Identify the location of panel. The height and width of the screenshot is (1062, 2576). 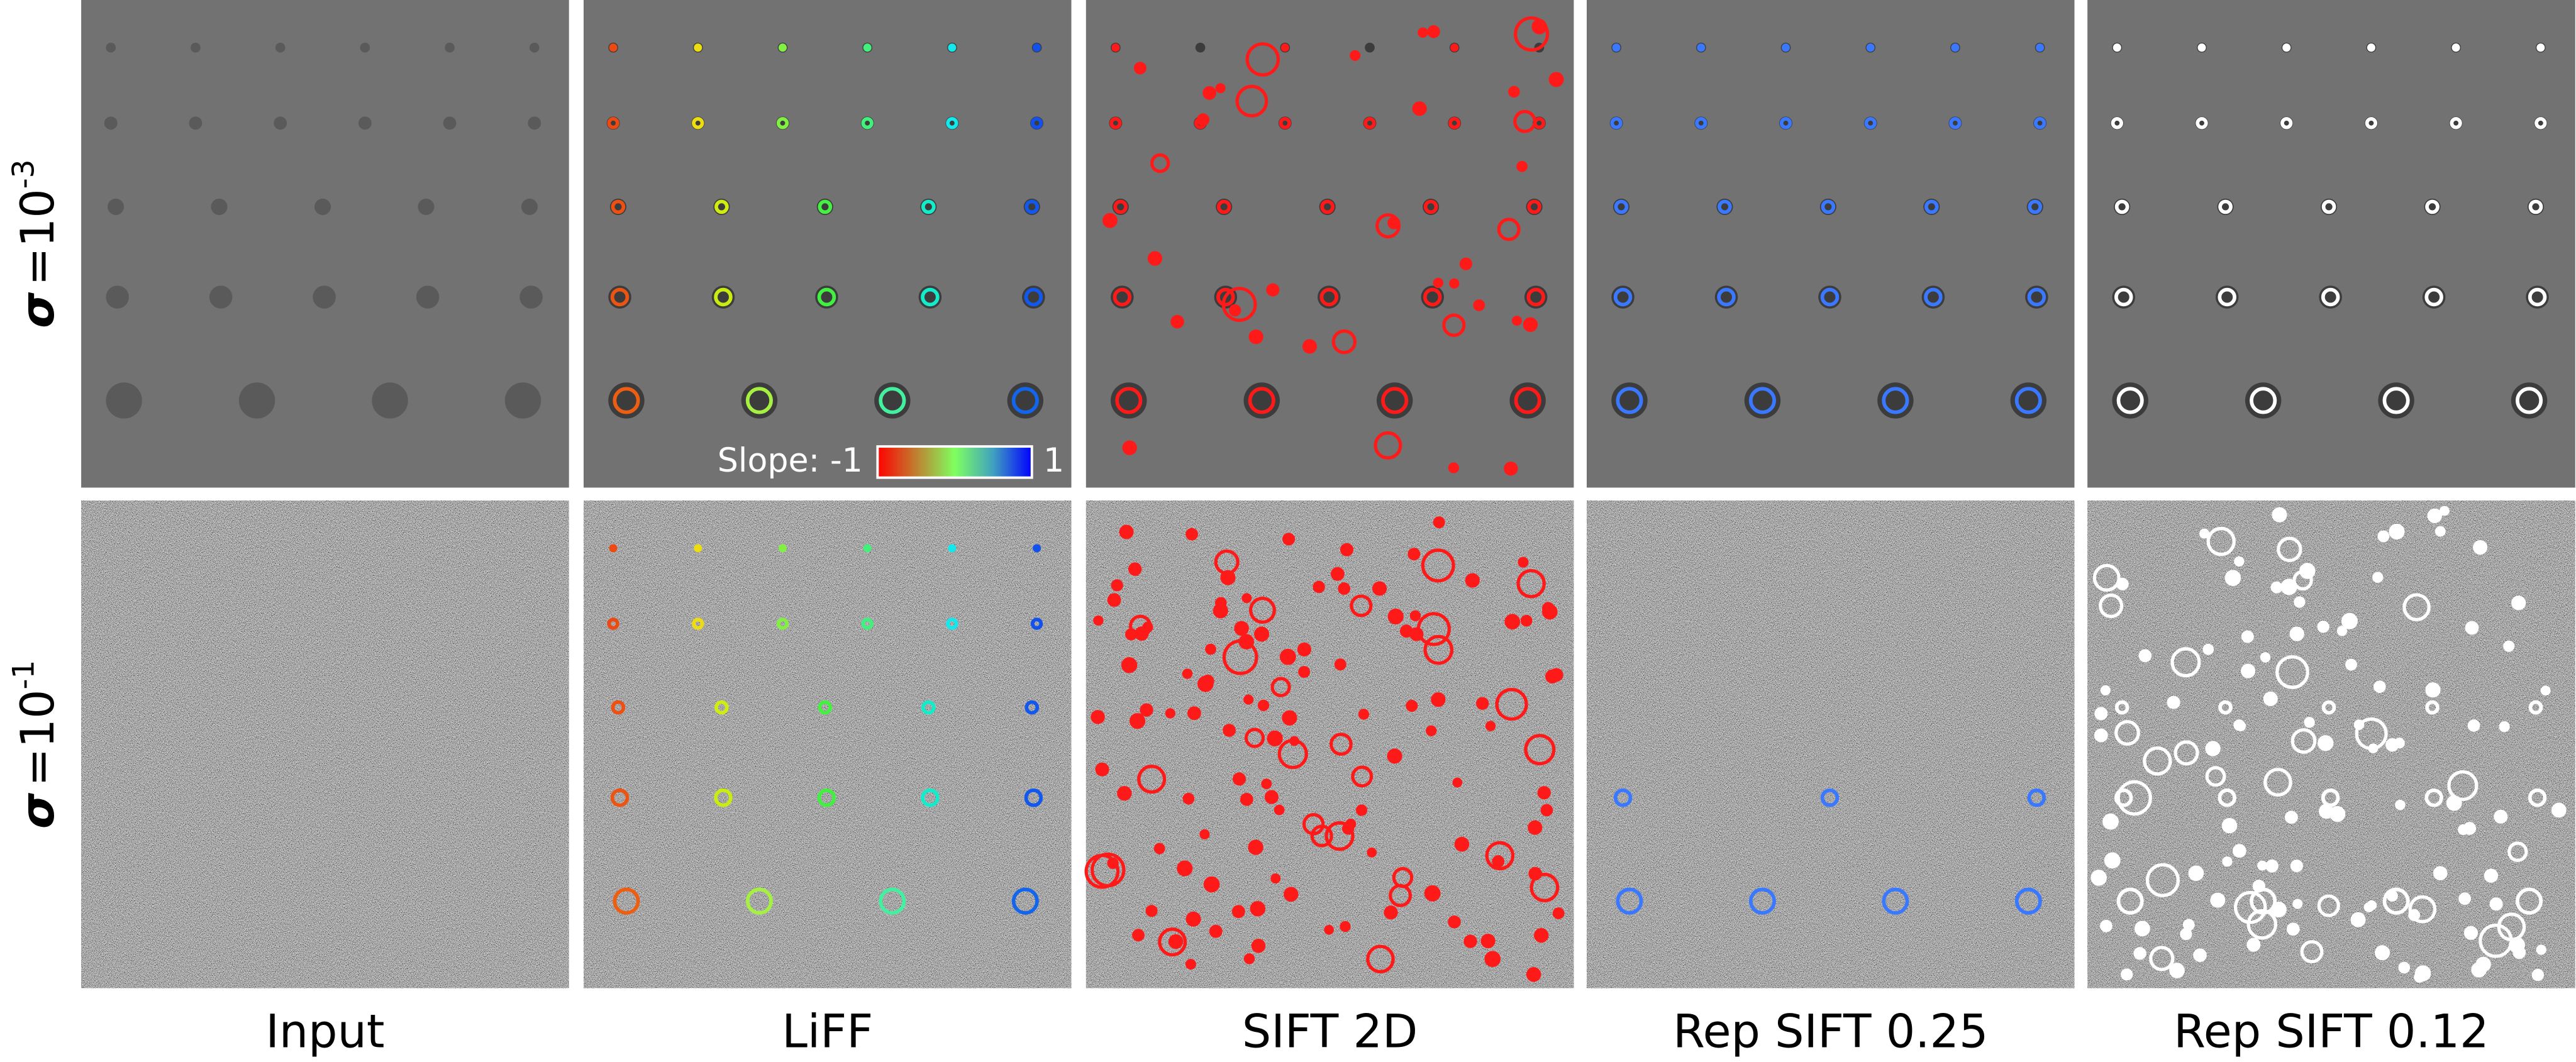
(1329, 244).